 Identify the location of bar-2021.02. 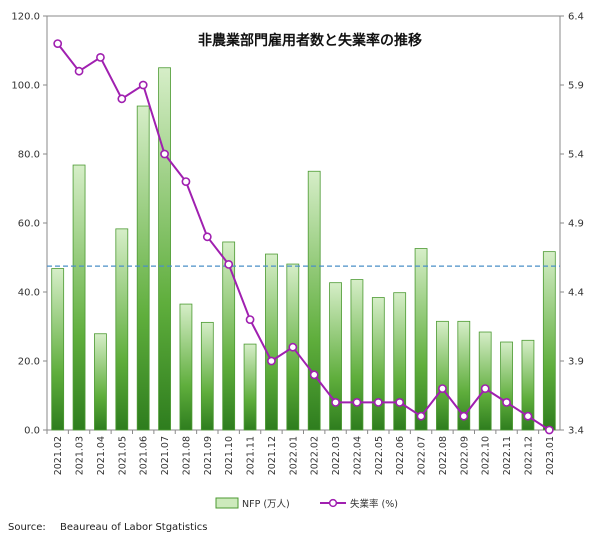
(58, 349).